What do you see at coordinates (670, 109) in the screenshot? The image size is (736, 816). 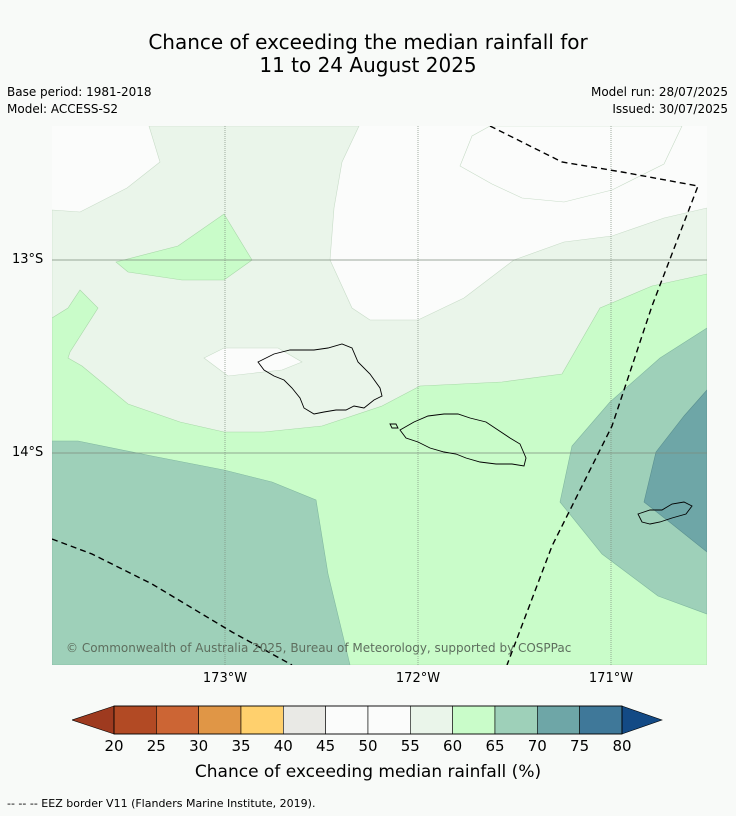 I see `issued-date: Issued: 30/07/2025` at bounding box center [670, 109].